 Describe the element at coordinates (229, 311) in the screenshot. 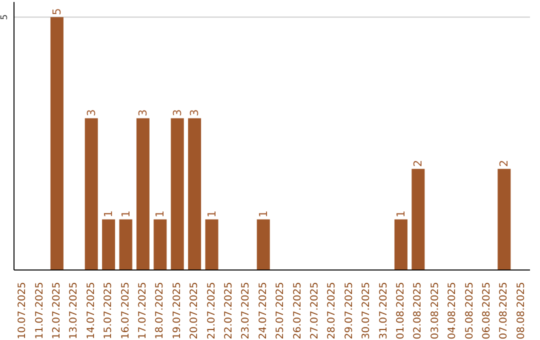

I see `x-tick-label: 22.07.2025` at that location.